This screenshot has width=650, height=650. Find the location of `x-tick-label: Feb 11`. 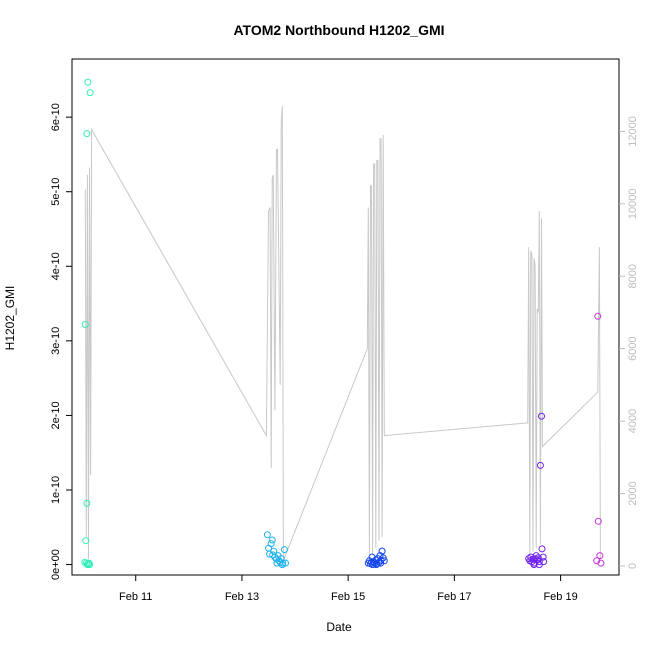

x-tick-label: Feb 11 is located at coordinates (135, 597).